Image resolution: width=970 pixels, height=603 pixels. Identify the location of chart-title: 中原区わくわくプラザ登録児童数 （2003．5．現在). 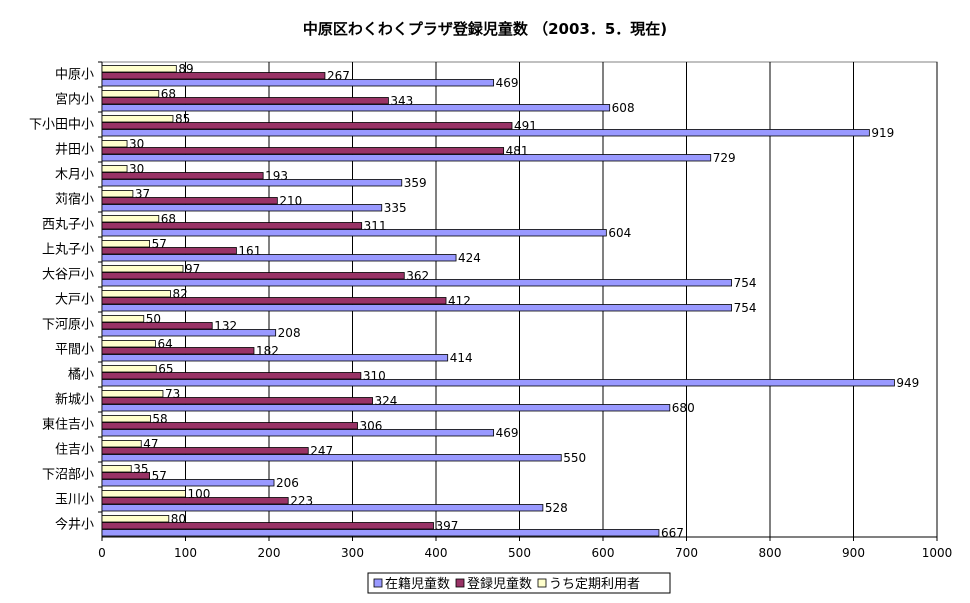
(485, 29).